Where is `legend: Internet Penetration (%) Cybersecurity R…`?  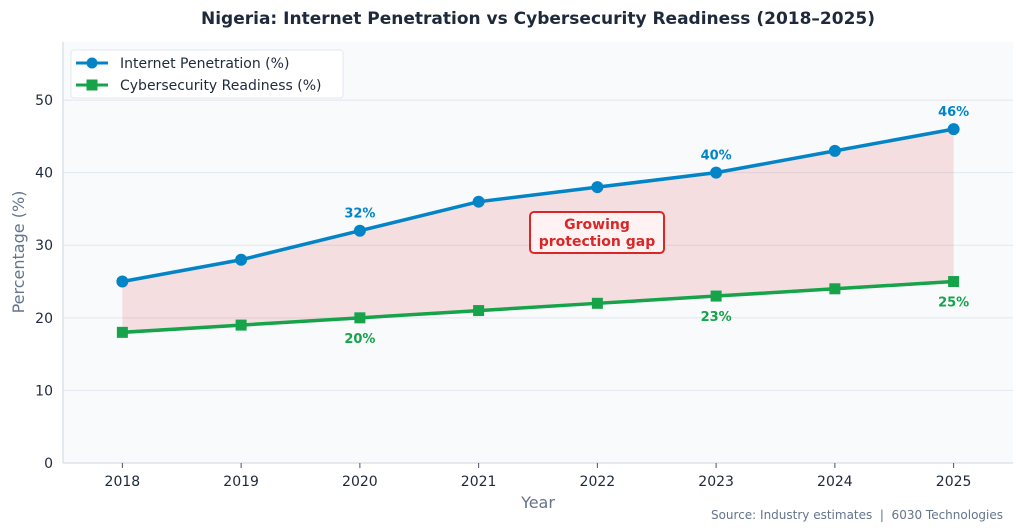 legend: Internet Penetration (%) Cybersecurity R… is located at coordinates (207, 74).